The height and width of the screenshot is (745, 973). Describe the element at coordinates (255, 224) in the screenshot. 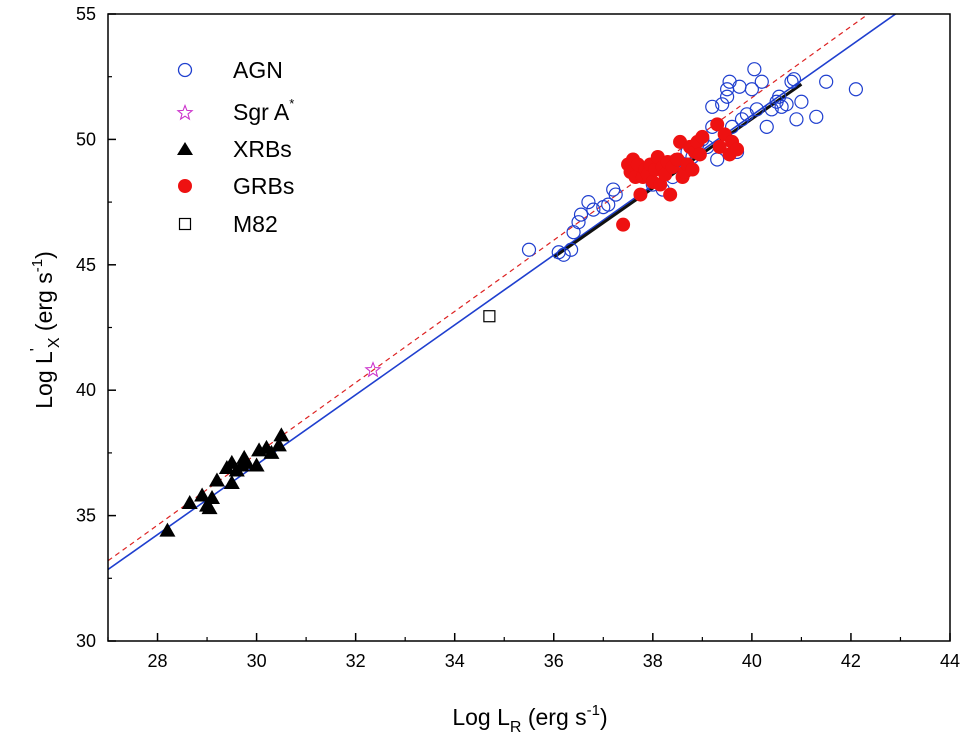

I see `legend-label-m82: M82` at that location.